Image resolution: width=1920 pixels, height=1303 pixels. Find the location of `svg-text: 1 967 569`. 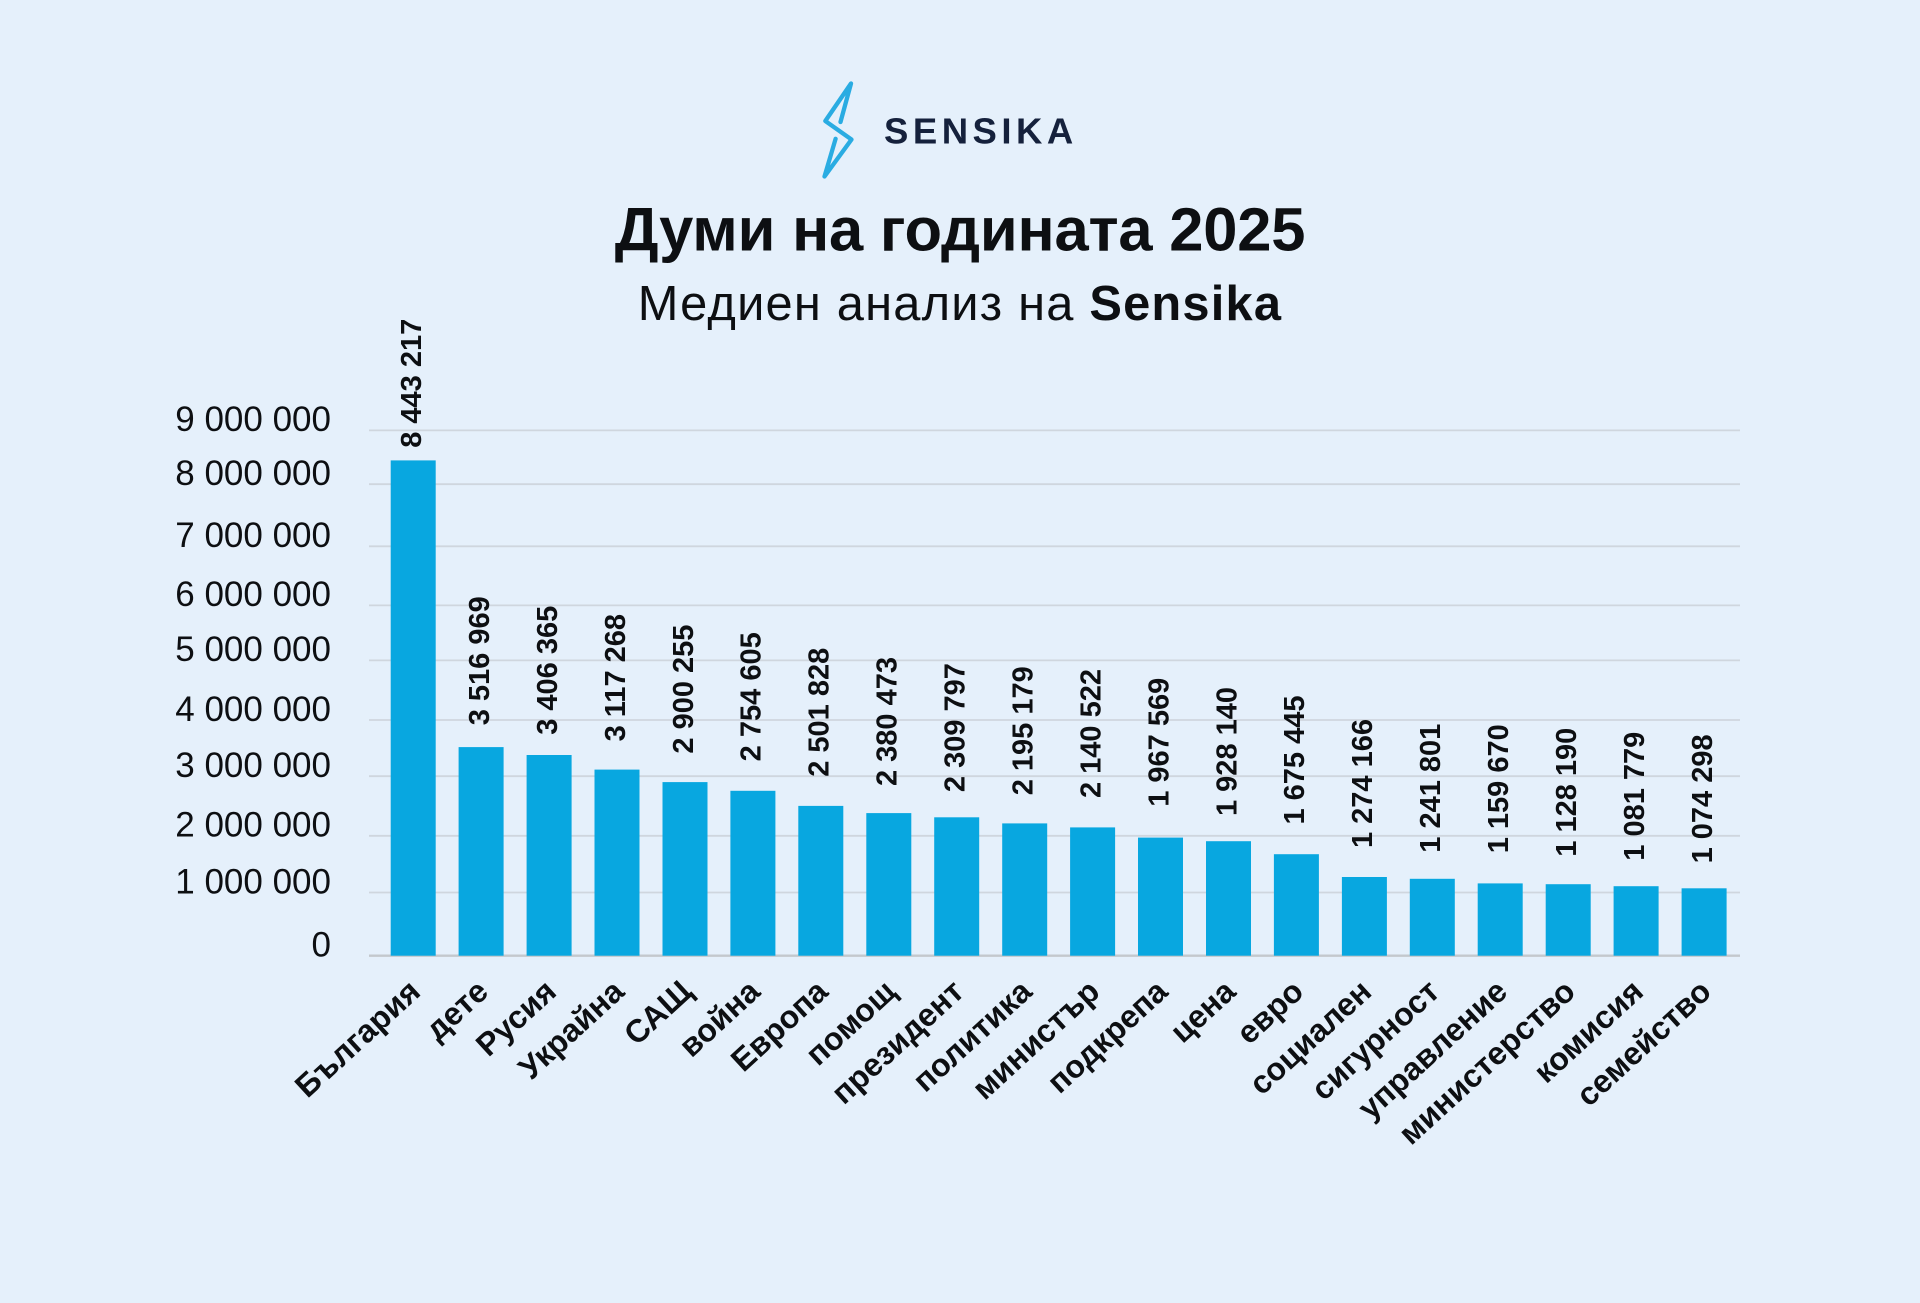

svg-text: 1 967 569 is located at coordinates (1159, 742).